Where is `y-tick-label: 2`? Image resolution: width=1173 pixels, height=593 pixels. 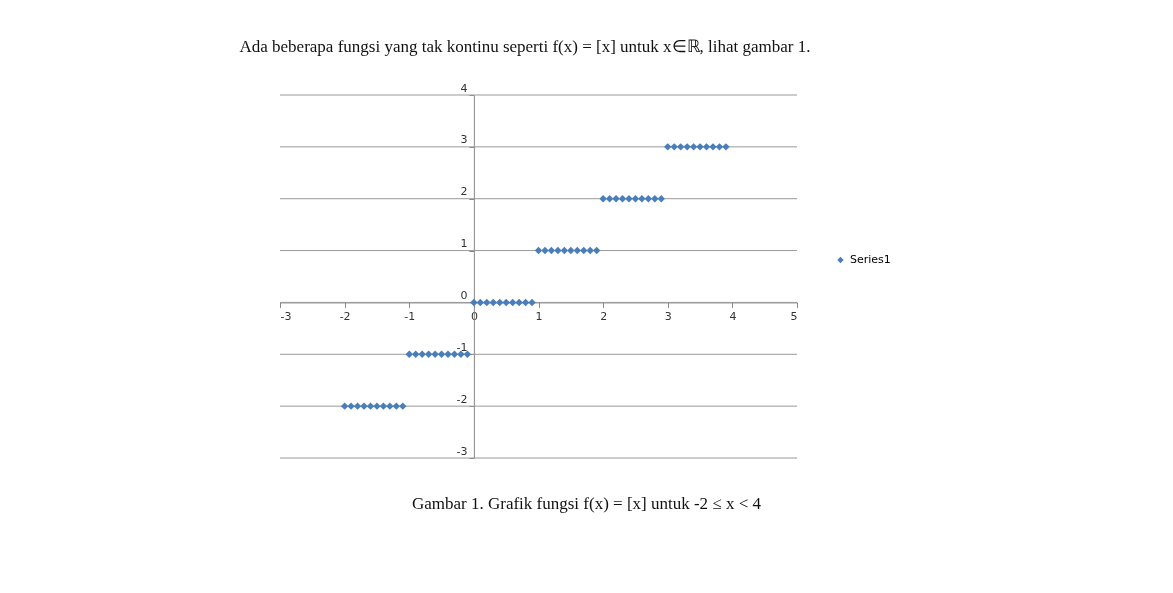 y-tick-label: 2 is located at coordinates (464, 192).